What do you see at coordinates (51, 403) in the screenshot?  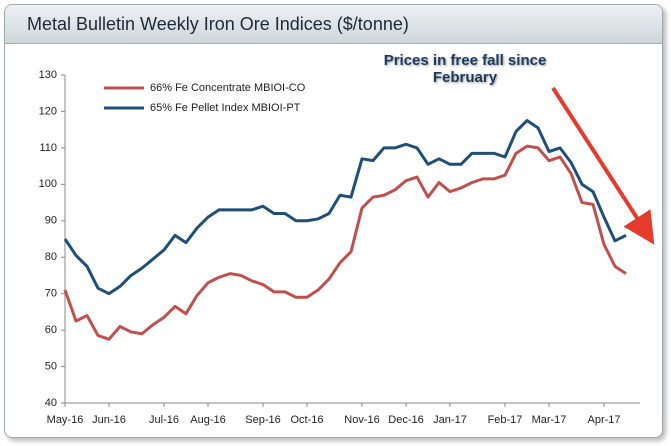 I see `y-tick-label: 40` at bounding box center [51, 403].